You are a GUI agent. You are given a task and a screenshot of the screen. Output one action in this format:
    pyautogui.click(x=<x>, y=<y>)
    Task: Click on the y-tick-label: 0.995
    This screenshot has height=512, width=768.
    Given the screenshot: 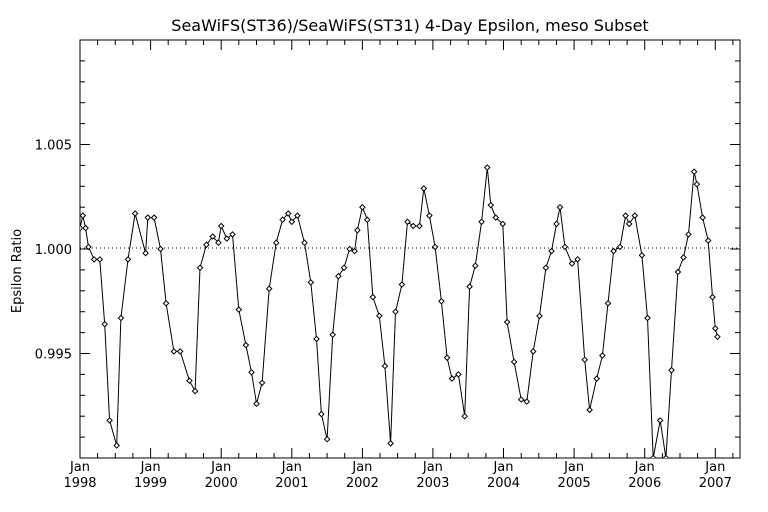 What is the action you would take?
    pyautogui.click(x=53, y=355)
    